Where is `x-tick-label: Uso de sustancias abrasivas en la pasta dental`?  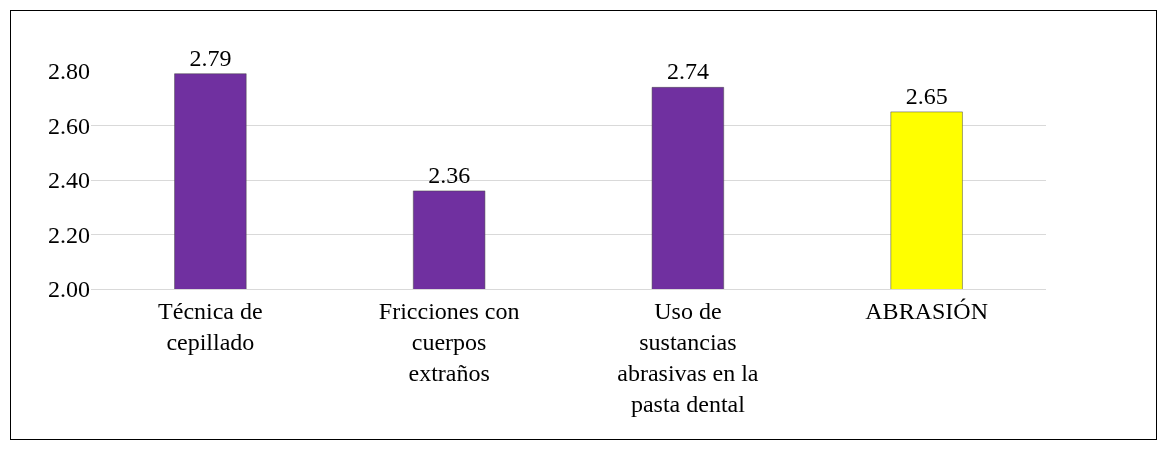 x-tick-label: Uso de sustancias abrasivas en la pasta dental is located at coordinates (688, 357).